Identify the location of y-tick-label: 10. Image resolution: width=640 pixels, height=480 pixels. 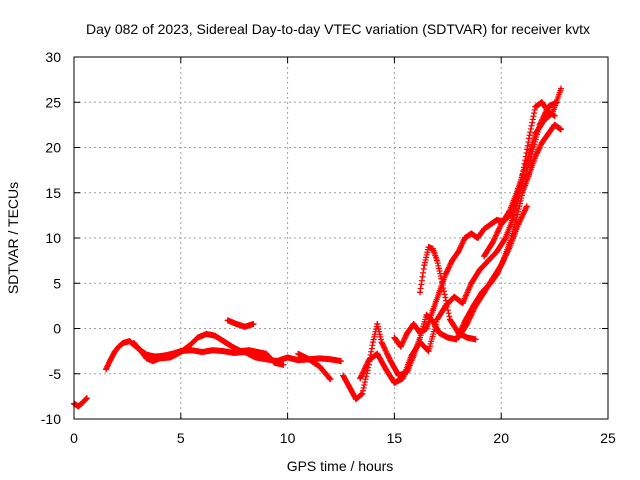
(53, 238).